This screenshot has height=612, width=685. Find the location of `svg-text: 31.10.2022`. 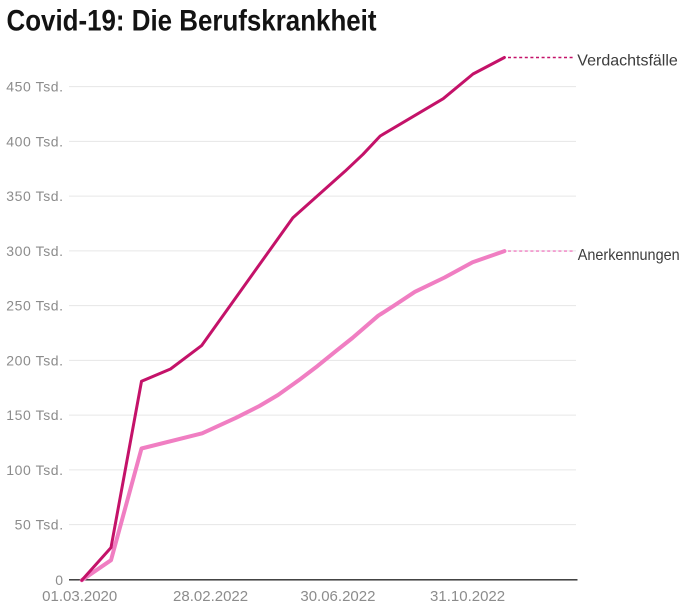

svg-text: 31.10.2022 is located at coordinates (467, 596).